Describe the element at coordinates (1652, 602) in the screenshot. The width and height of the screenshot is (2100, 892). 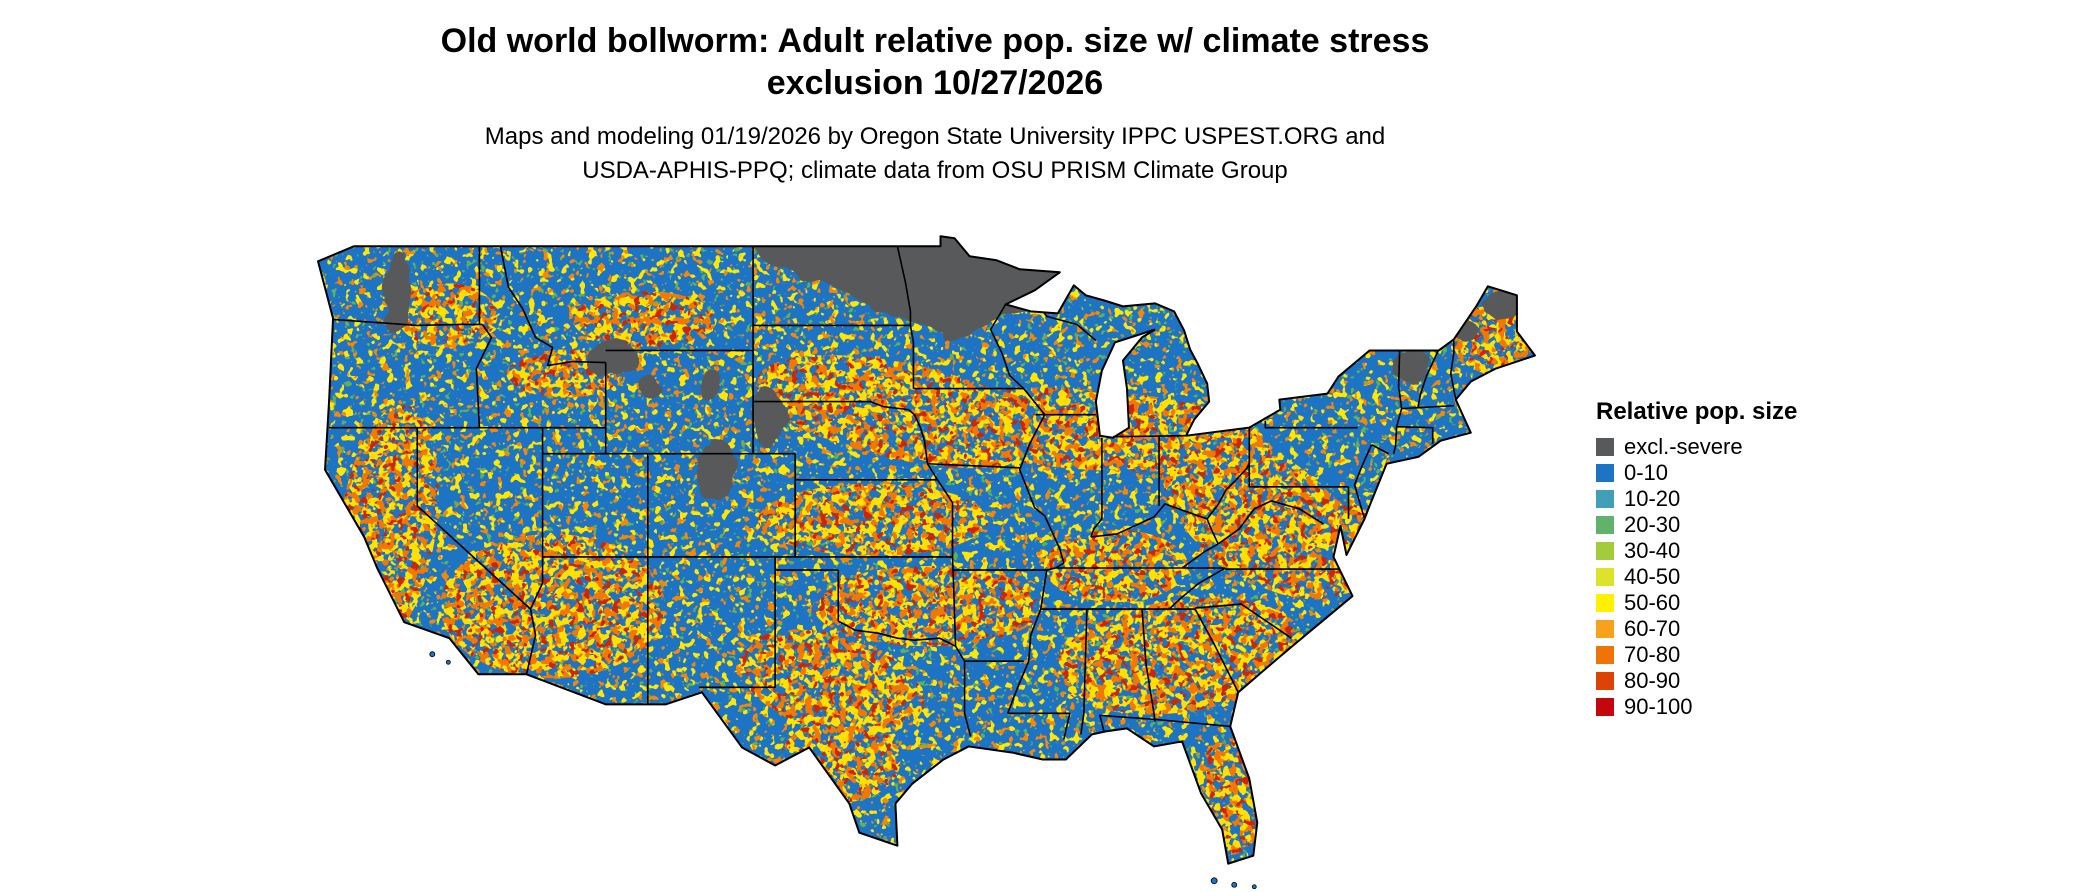
I see `legend-label: 50-60` at that location.